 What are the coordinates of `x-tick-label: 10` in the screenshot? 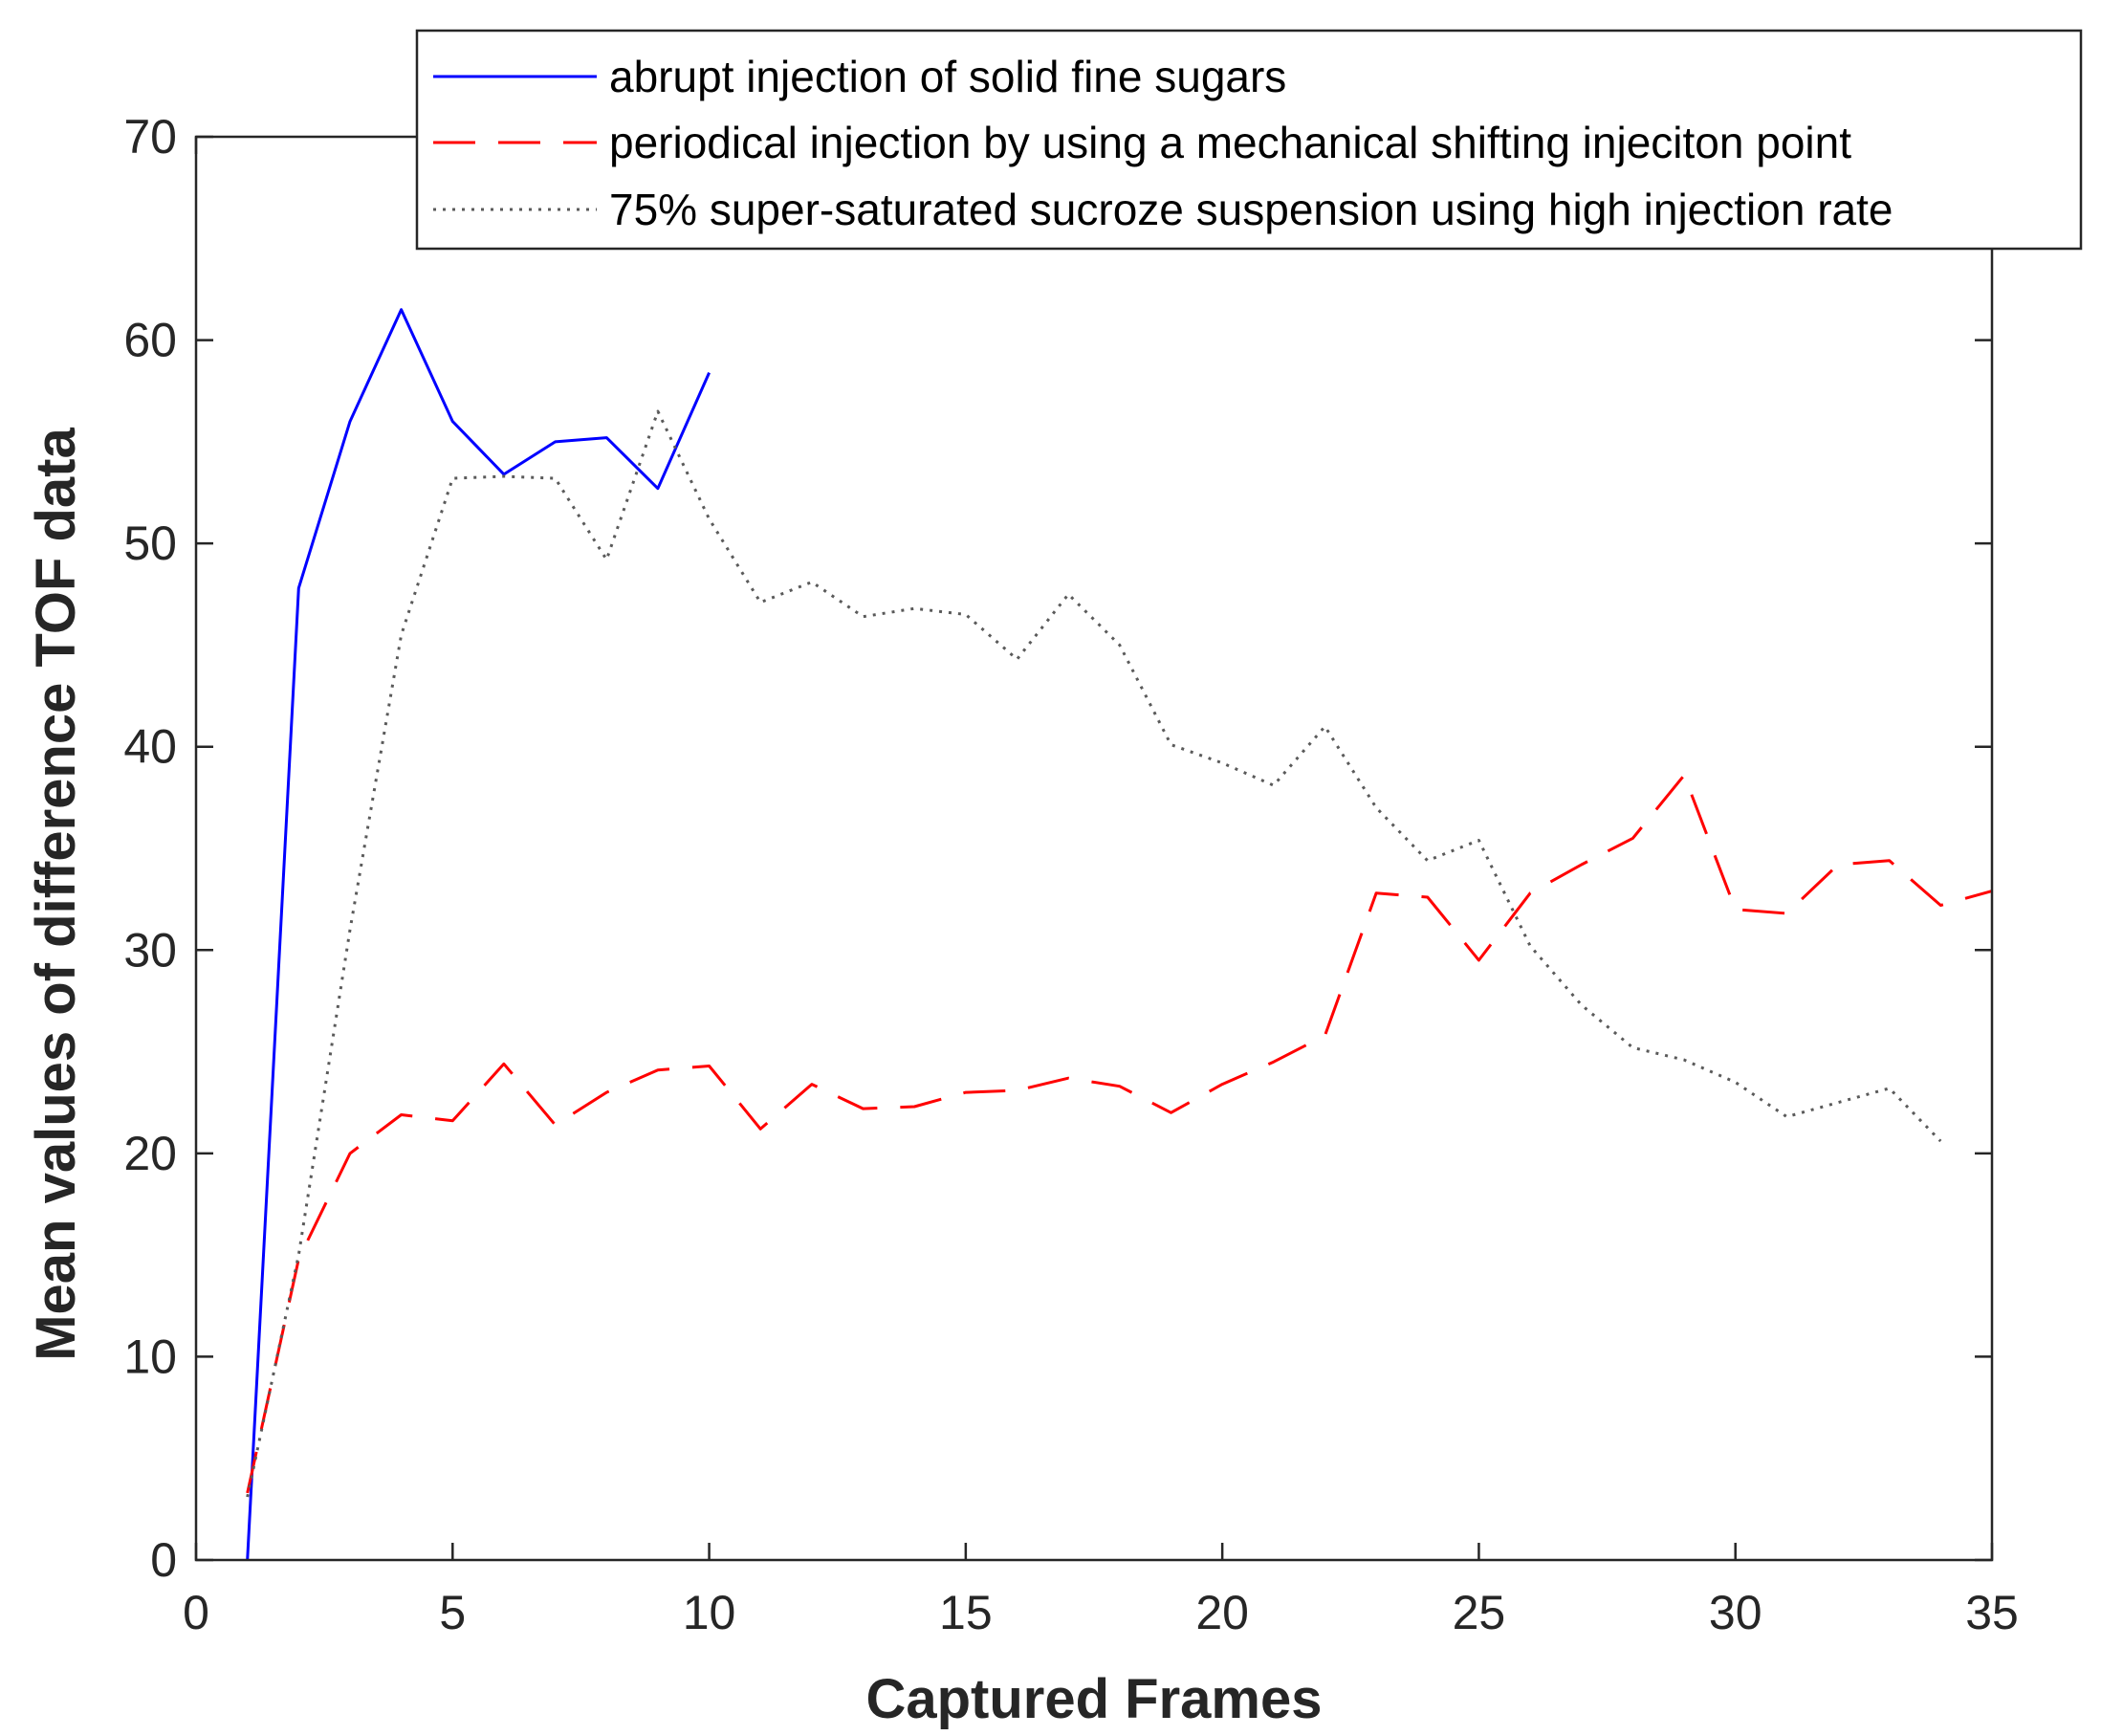 It's located at (709, 1612).